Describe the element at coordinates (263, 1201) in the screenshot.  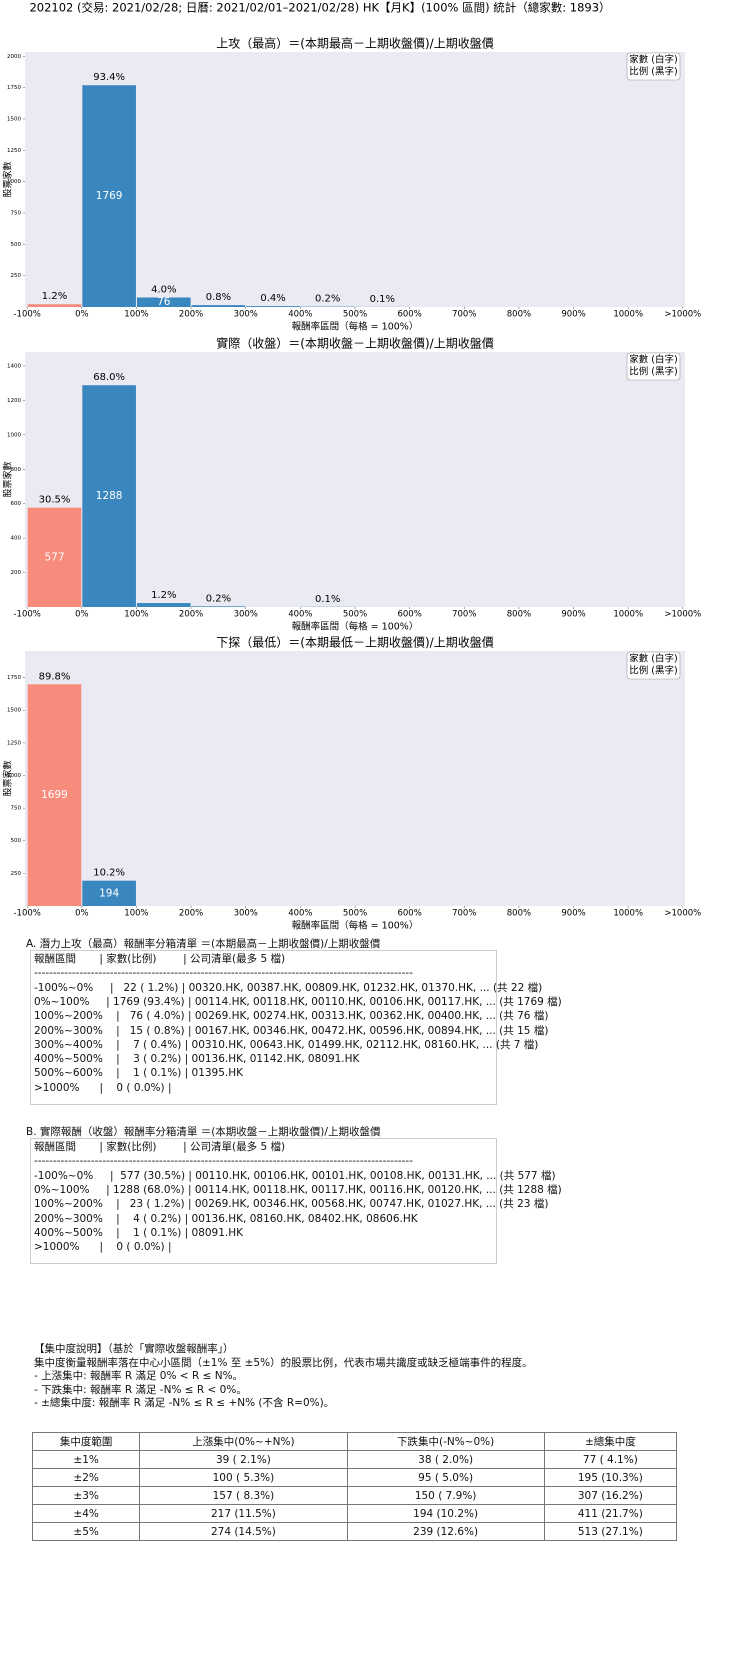
I see `list-box` at that location.